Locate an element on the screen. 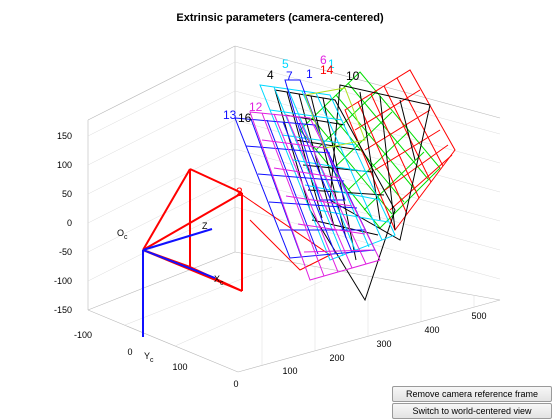  y-axis-label: Yc is located at coordinates (149, 357).